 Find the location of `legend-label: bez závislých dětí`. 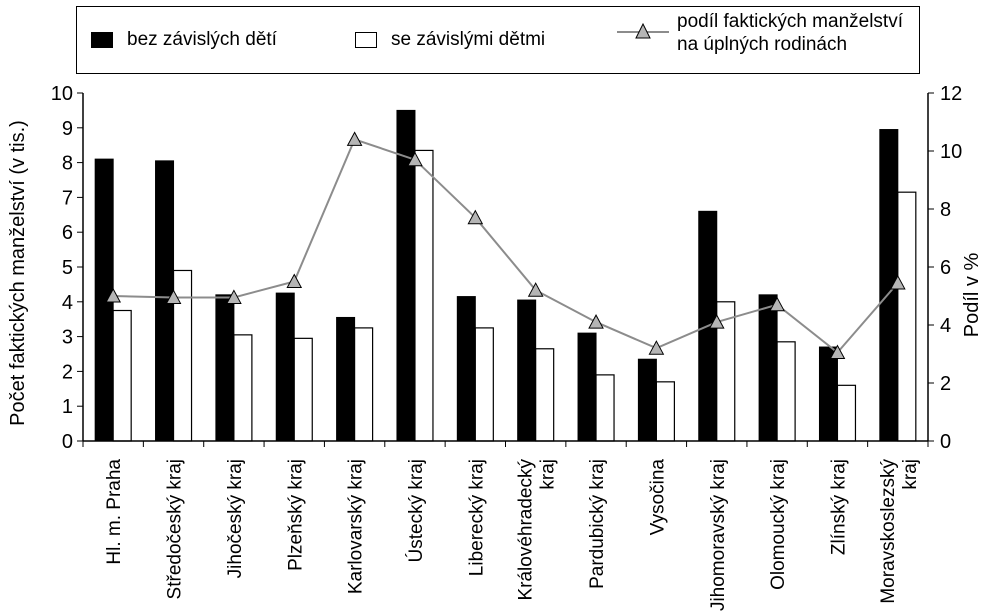

legend-label: bez závislých dětí is located at coordinates (202, 39).